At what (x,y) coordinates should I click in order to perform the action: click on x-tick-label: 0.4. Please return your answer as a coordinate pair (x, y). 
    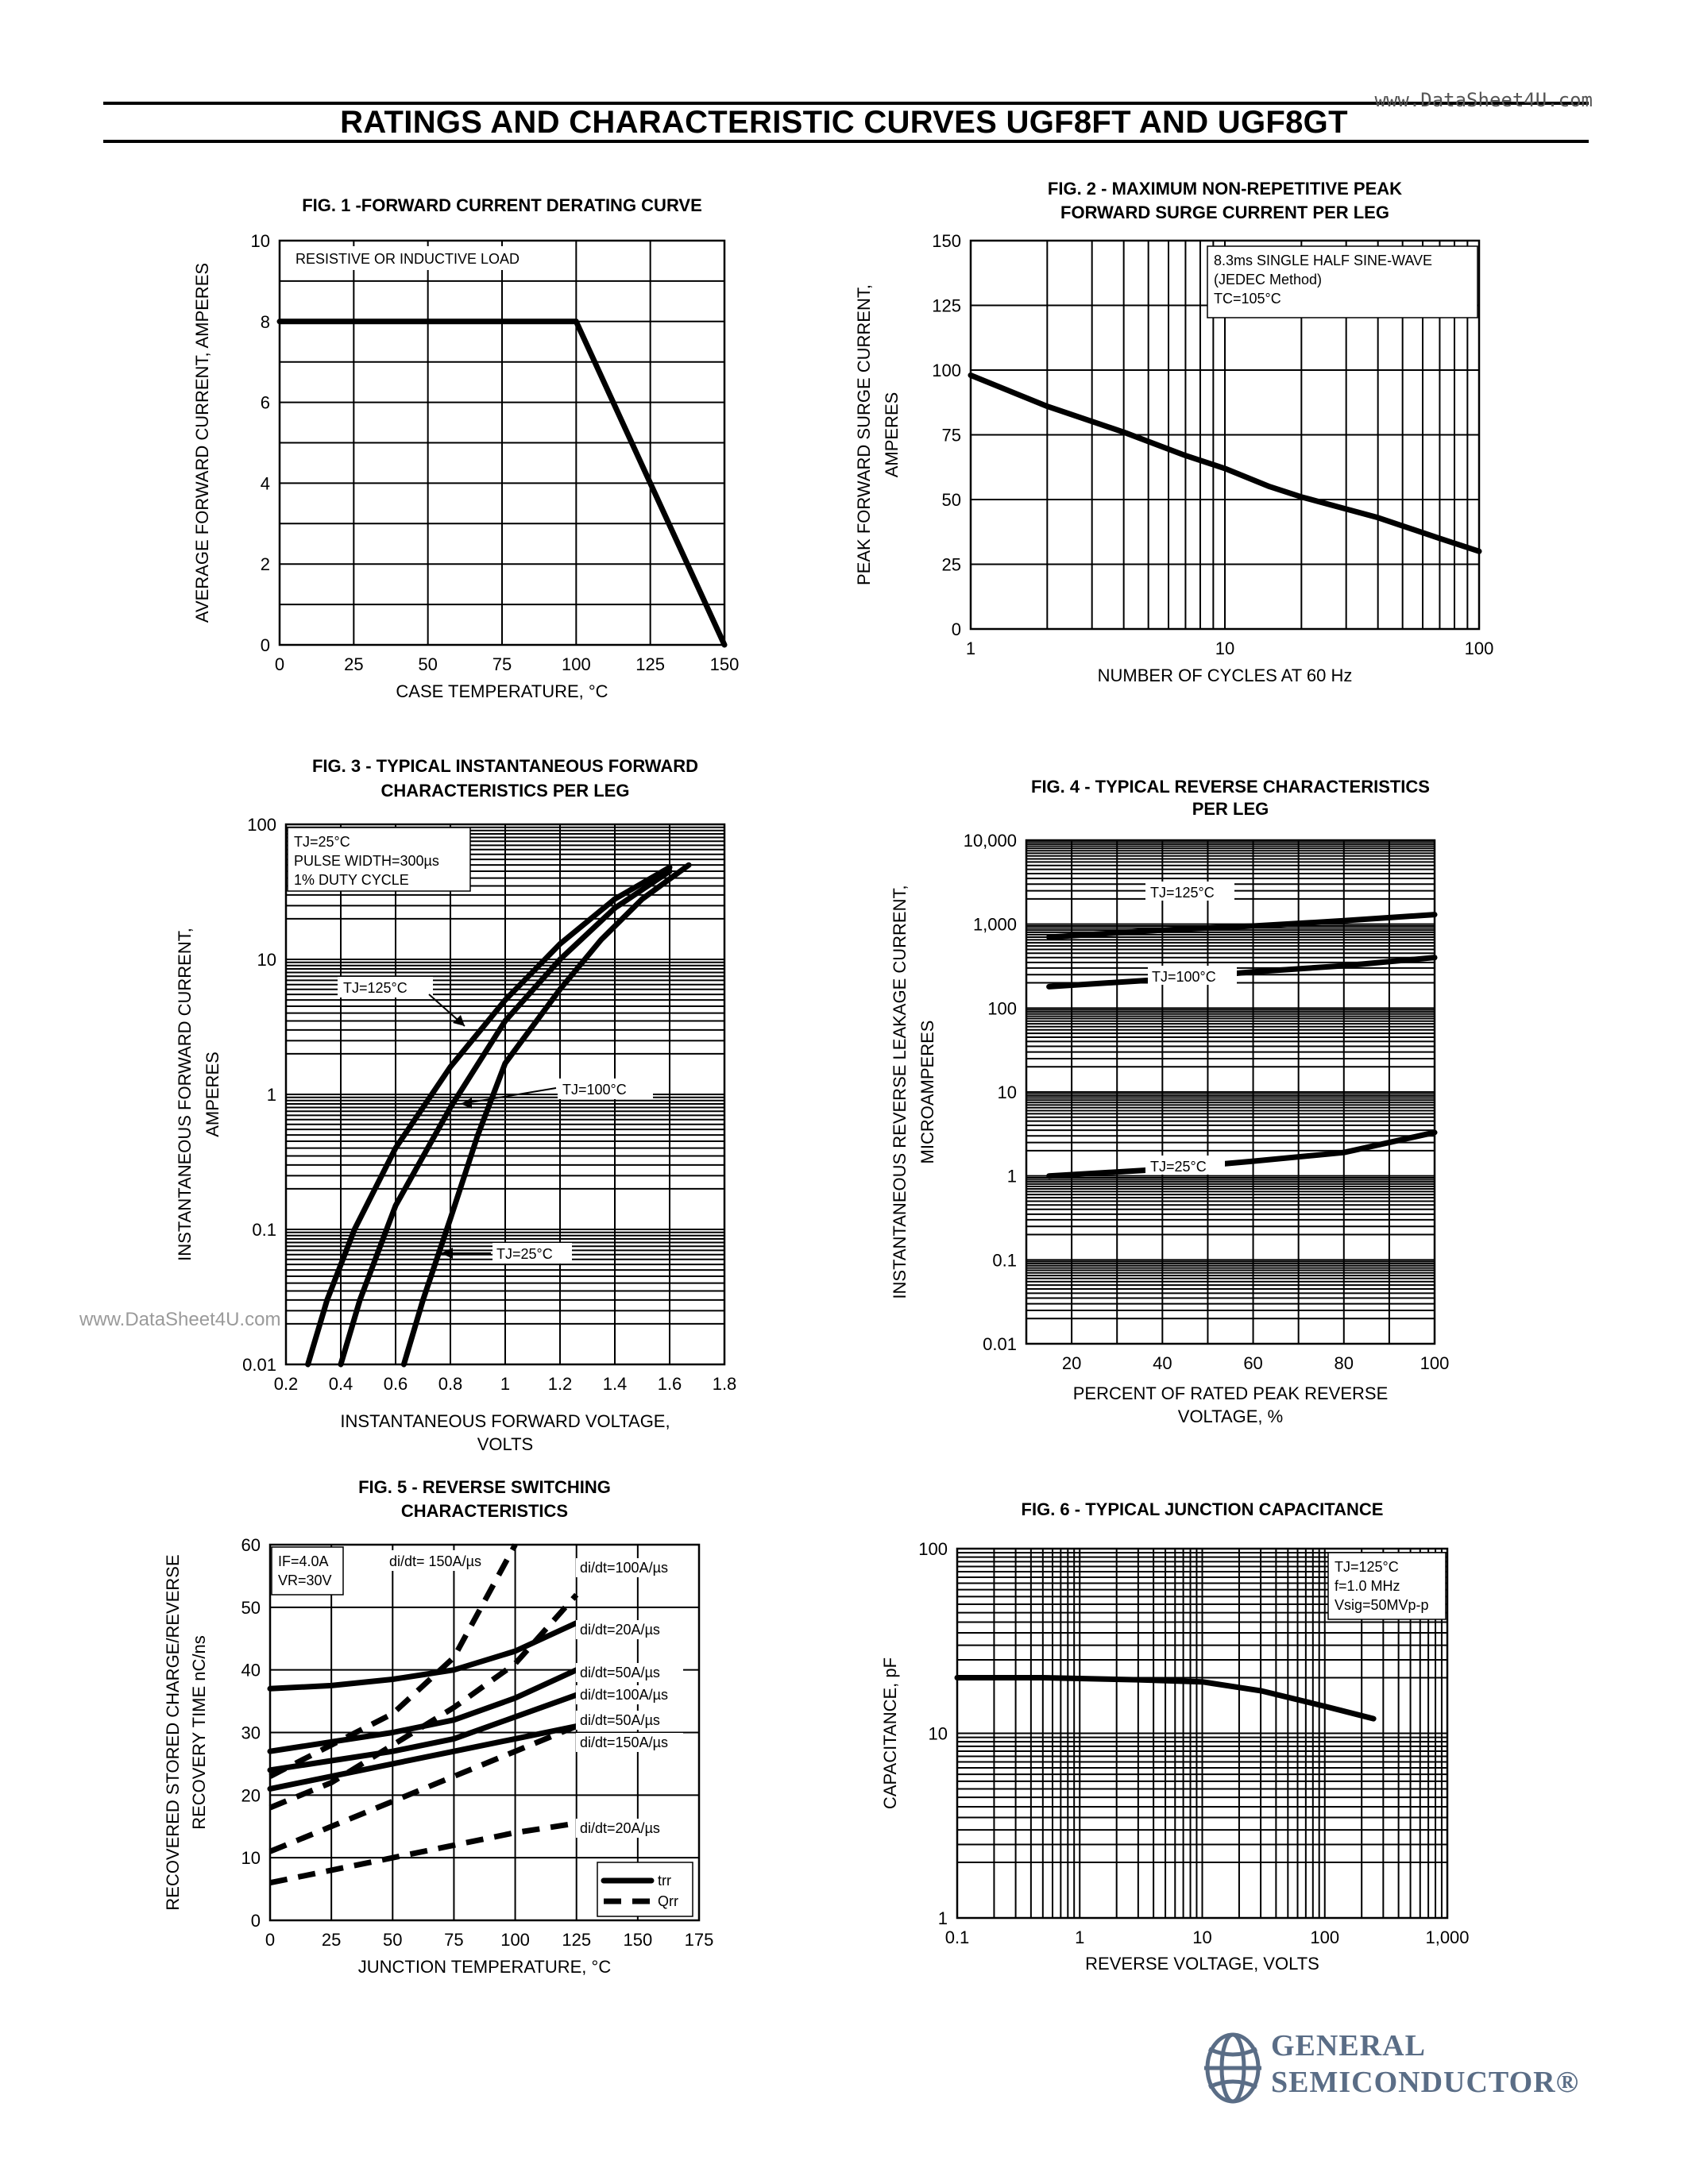
    Looking at the image, I should click on (341, 1384).